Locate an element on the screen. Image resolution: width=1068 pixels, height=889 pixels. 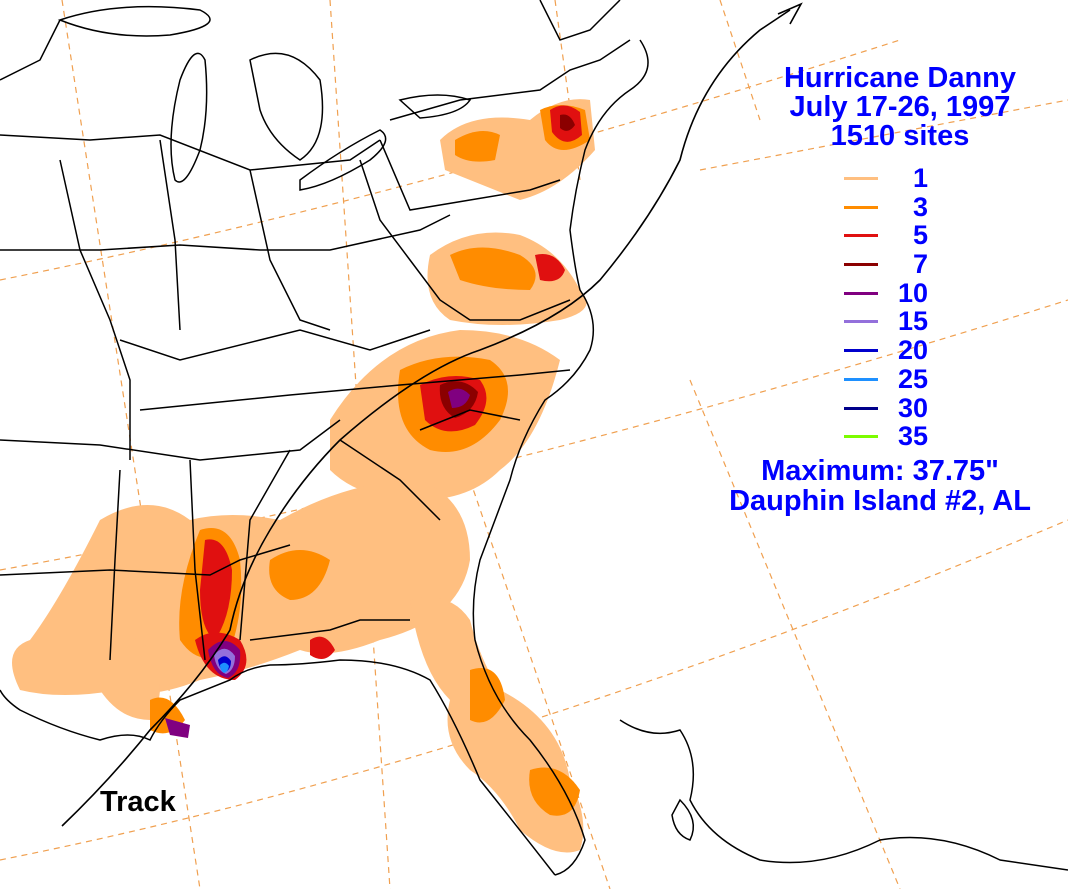
legend-item: 25 is located at coordinates (908, 379).